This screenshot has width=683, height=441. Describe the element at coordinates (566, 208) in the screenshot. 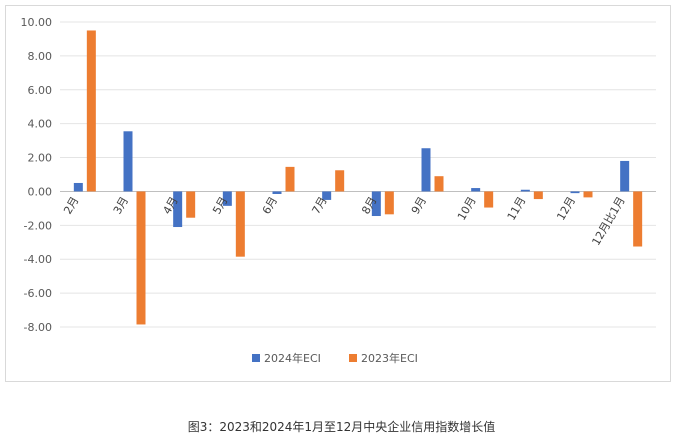

I see `x-category-label: 12月` at that location.